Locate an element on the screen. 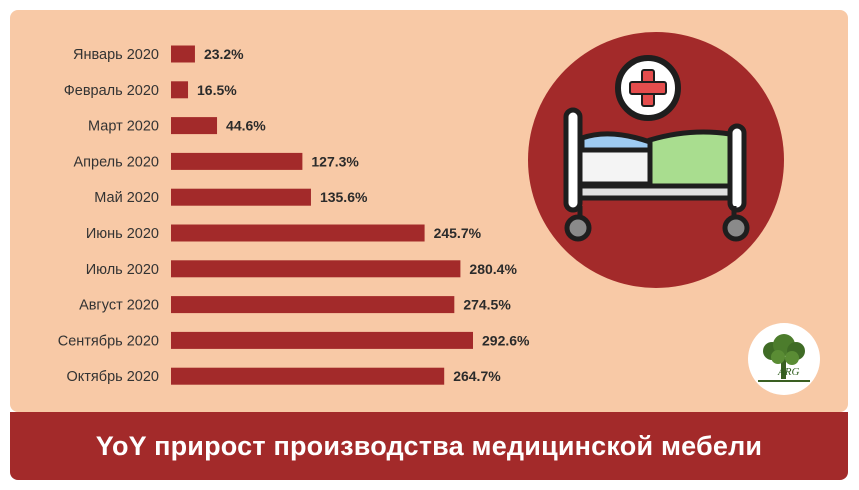 Image resolution: width=859 pixels, height=490 pixels. category-label: Август 2020 is located at coordinates (119, 306).